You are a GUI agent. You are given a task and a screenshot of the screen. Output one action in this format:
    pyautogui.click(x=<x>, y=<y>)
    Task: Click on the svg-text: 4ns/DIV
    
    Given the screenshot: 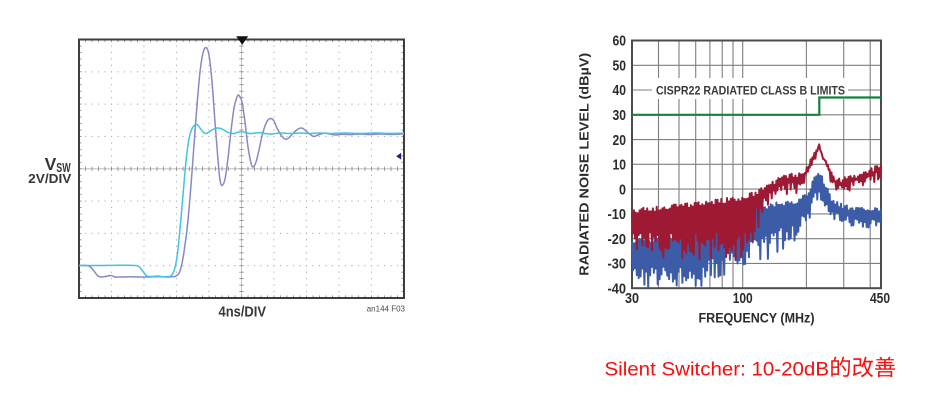 What is the action you would take?
    pyautogui.click(x=243, y=313)
    